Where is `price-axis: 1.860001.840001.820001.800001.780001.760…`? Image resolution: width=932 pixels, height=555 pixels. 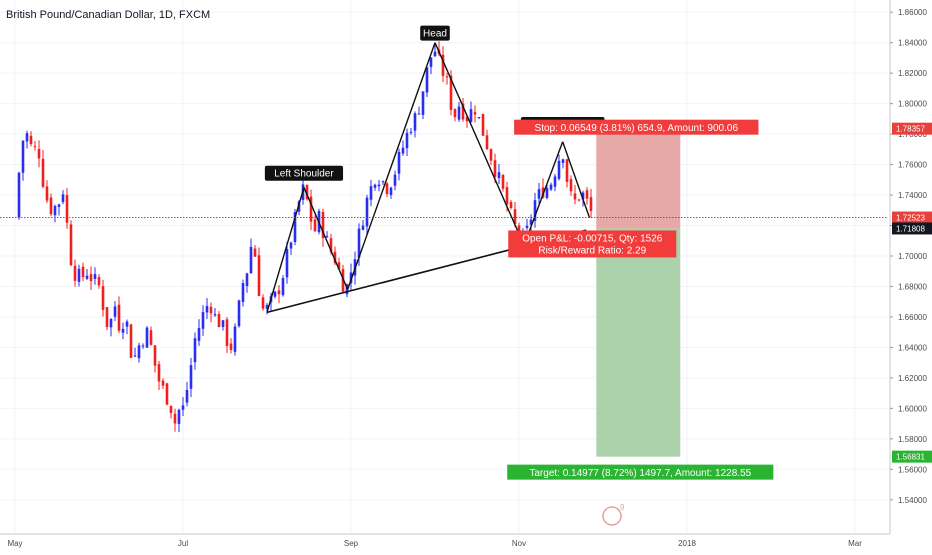 price-axis: 1.860001.840001.820001.800001.780001.760… is located at coordinates (910, 267).